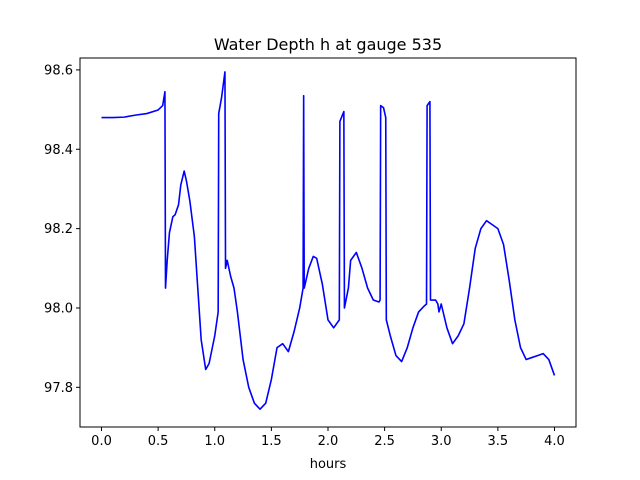 This screenshot has width=640, height=480. What do you see at coordinates (328, 464) in the screenshot?
I see `x-axis-label: hours` at bounding box center [328, 464].